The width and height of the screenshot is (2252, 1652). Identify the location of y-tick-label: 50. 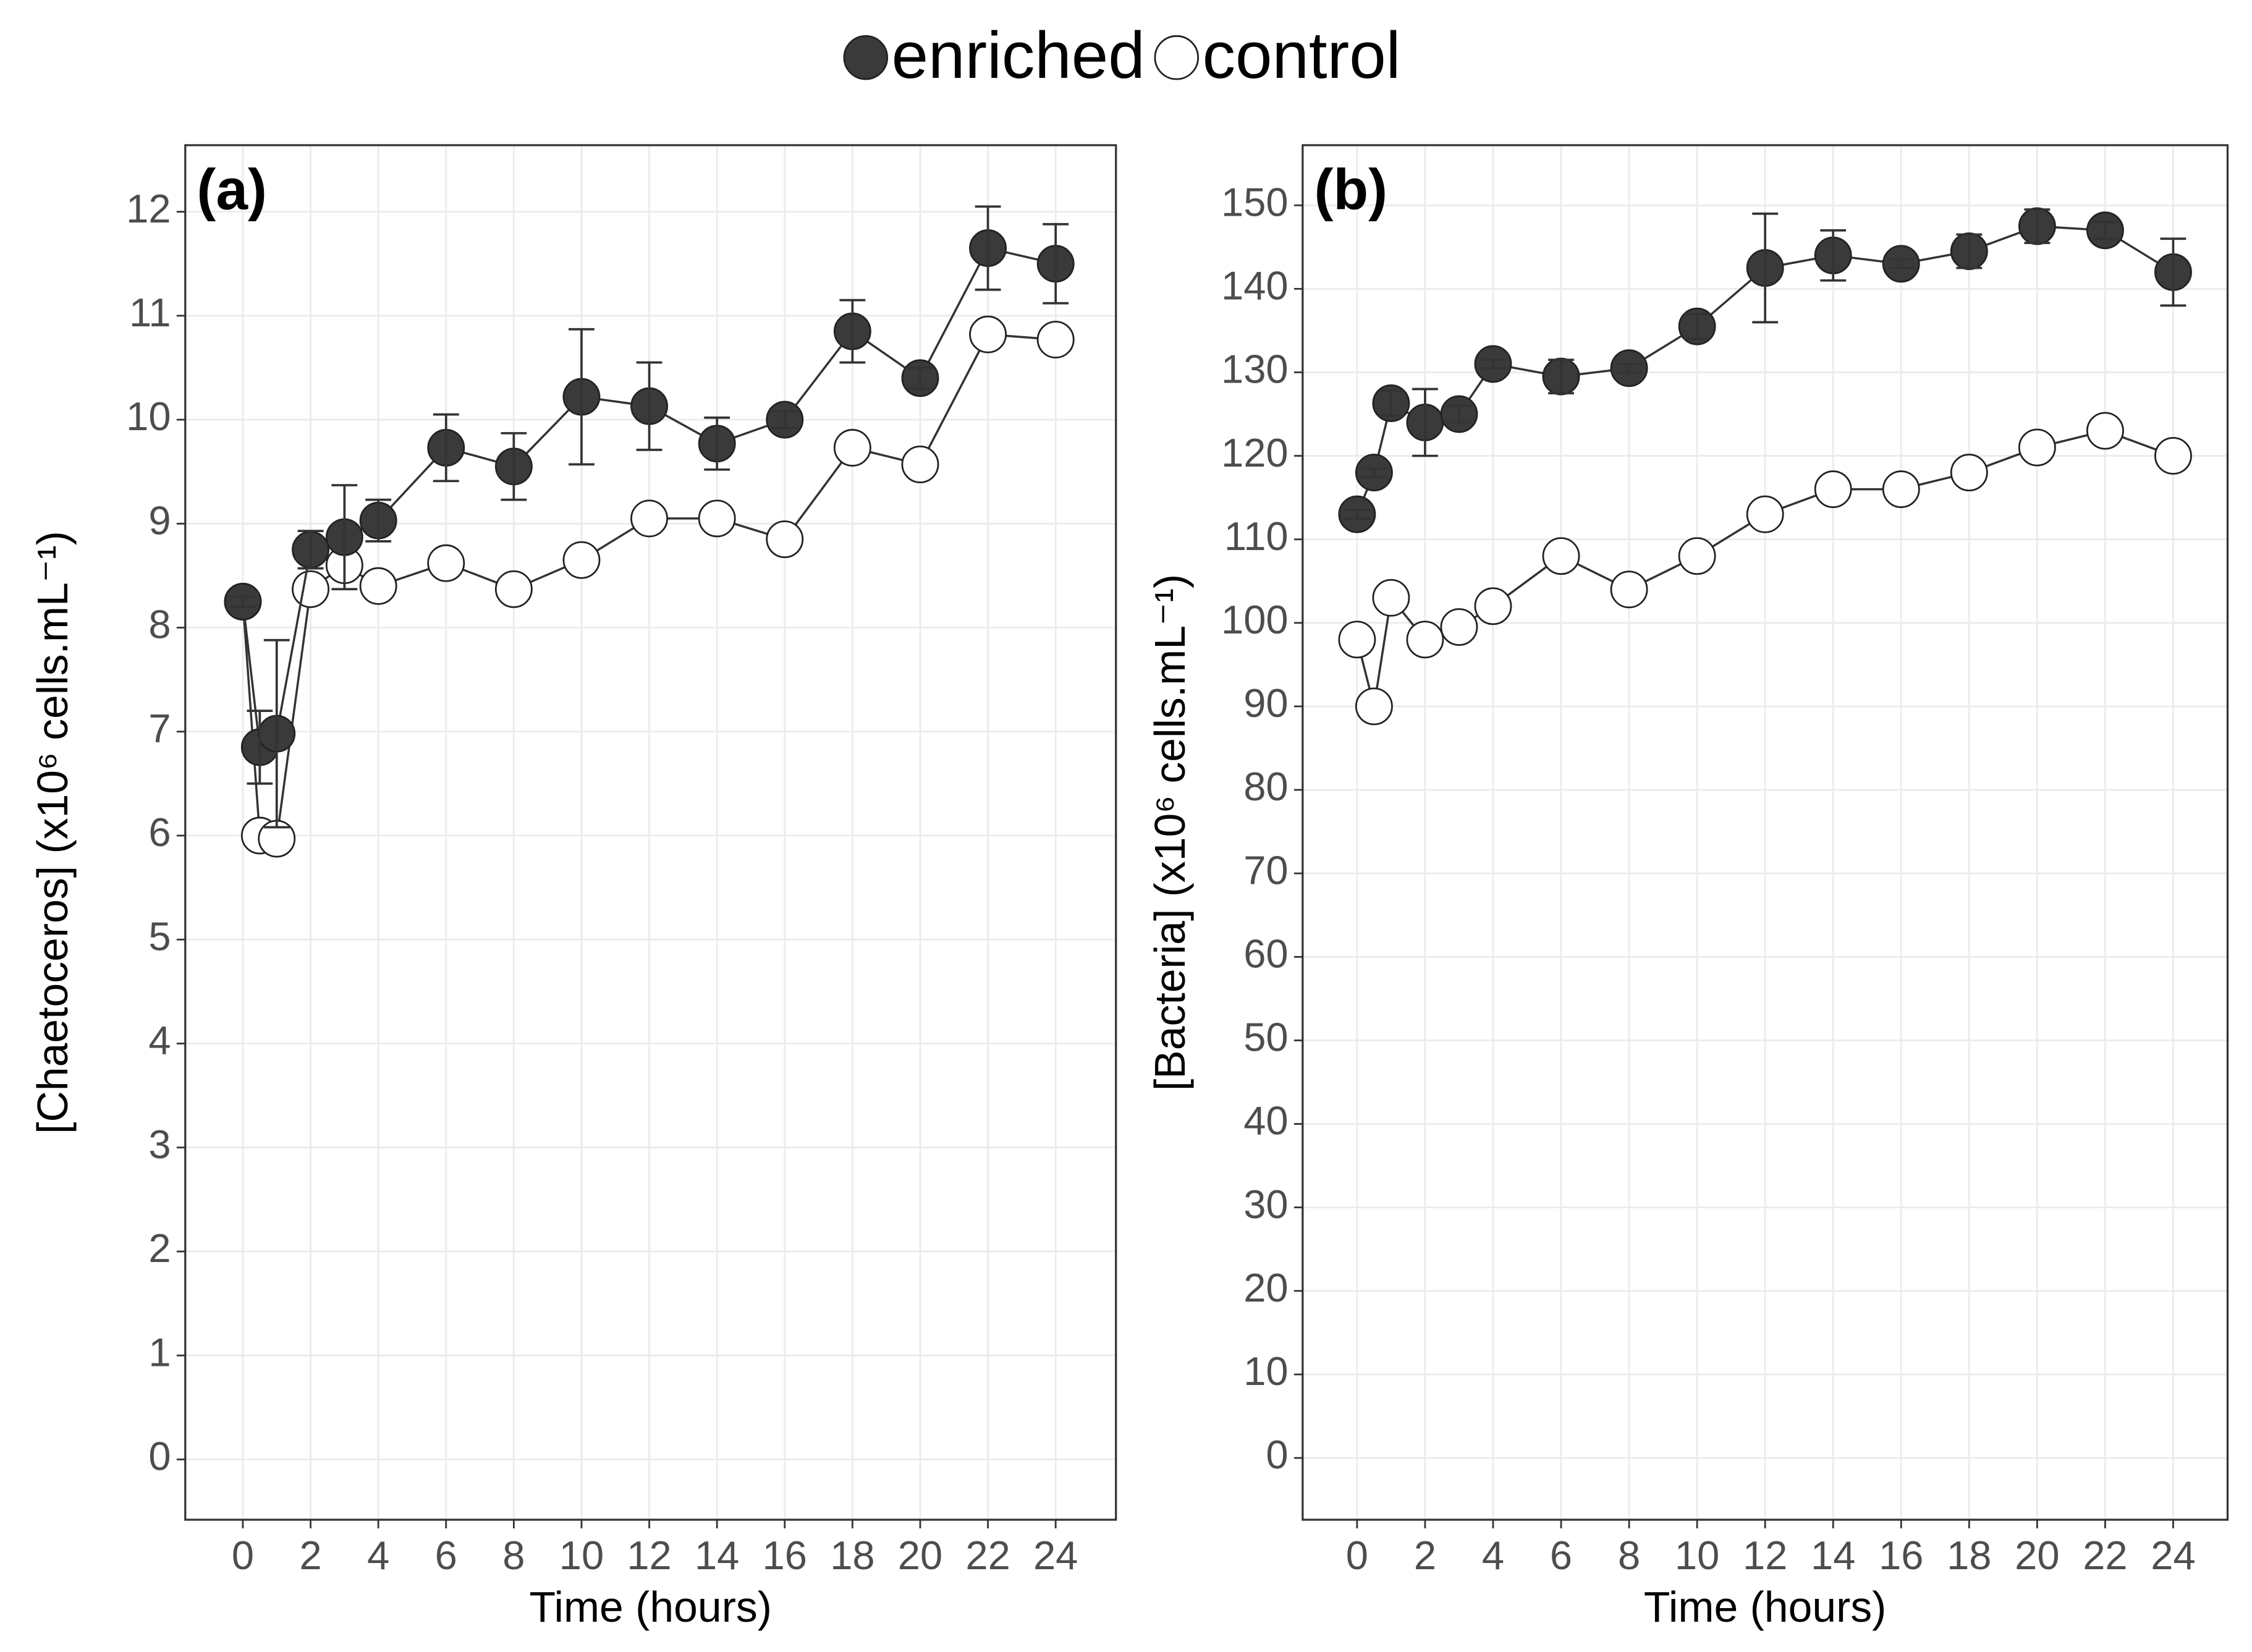
(1266, 1037).